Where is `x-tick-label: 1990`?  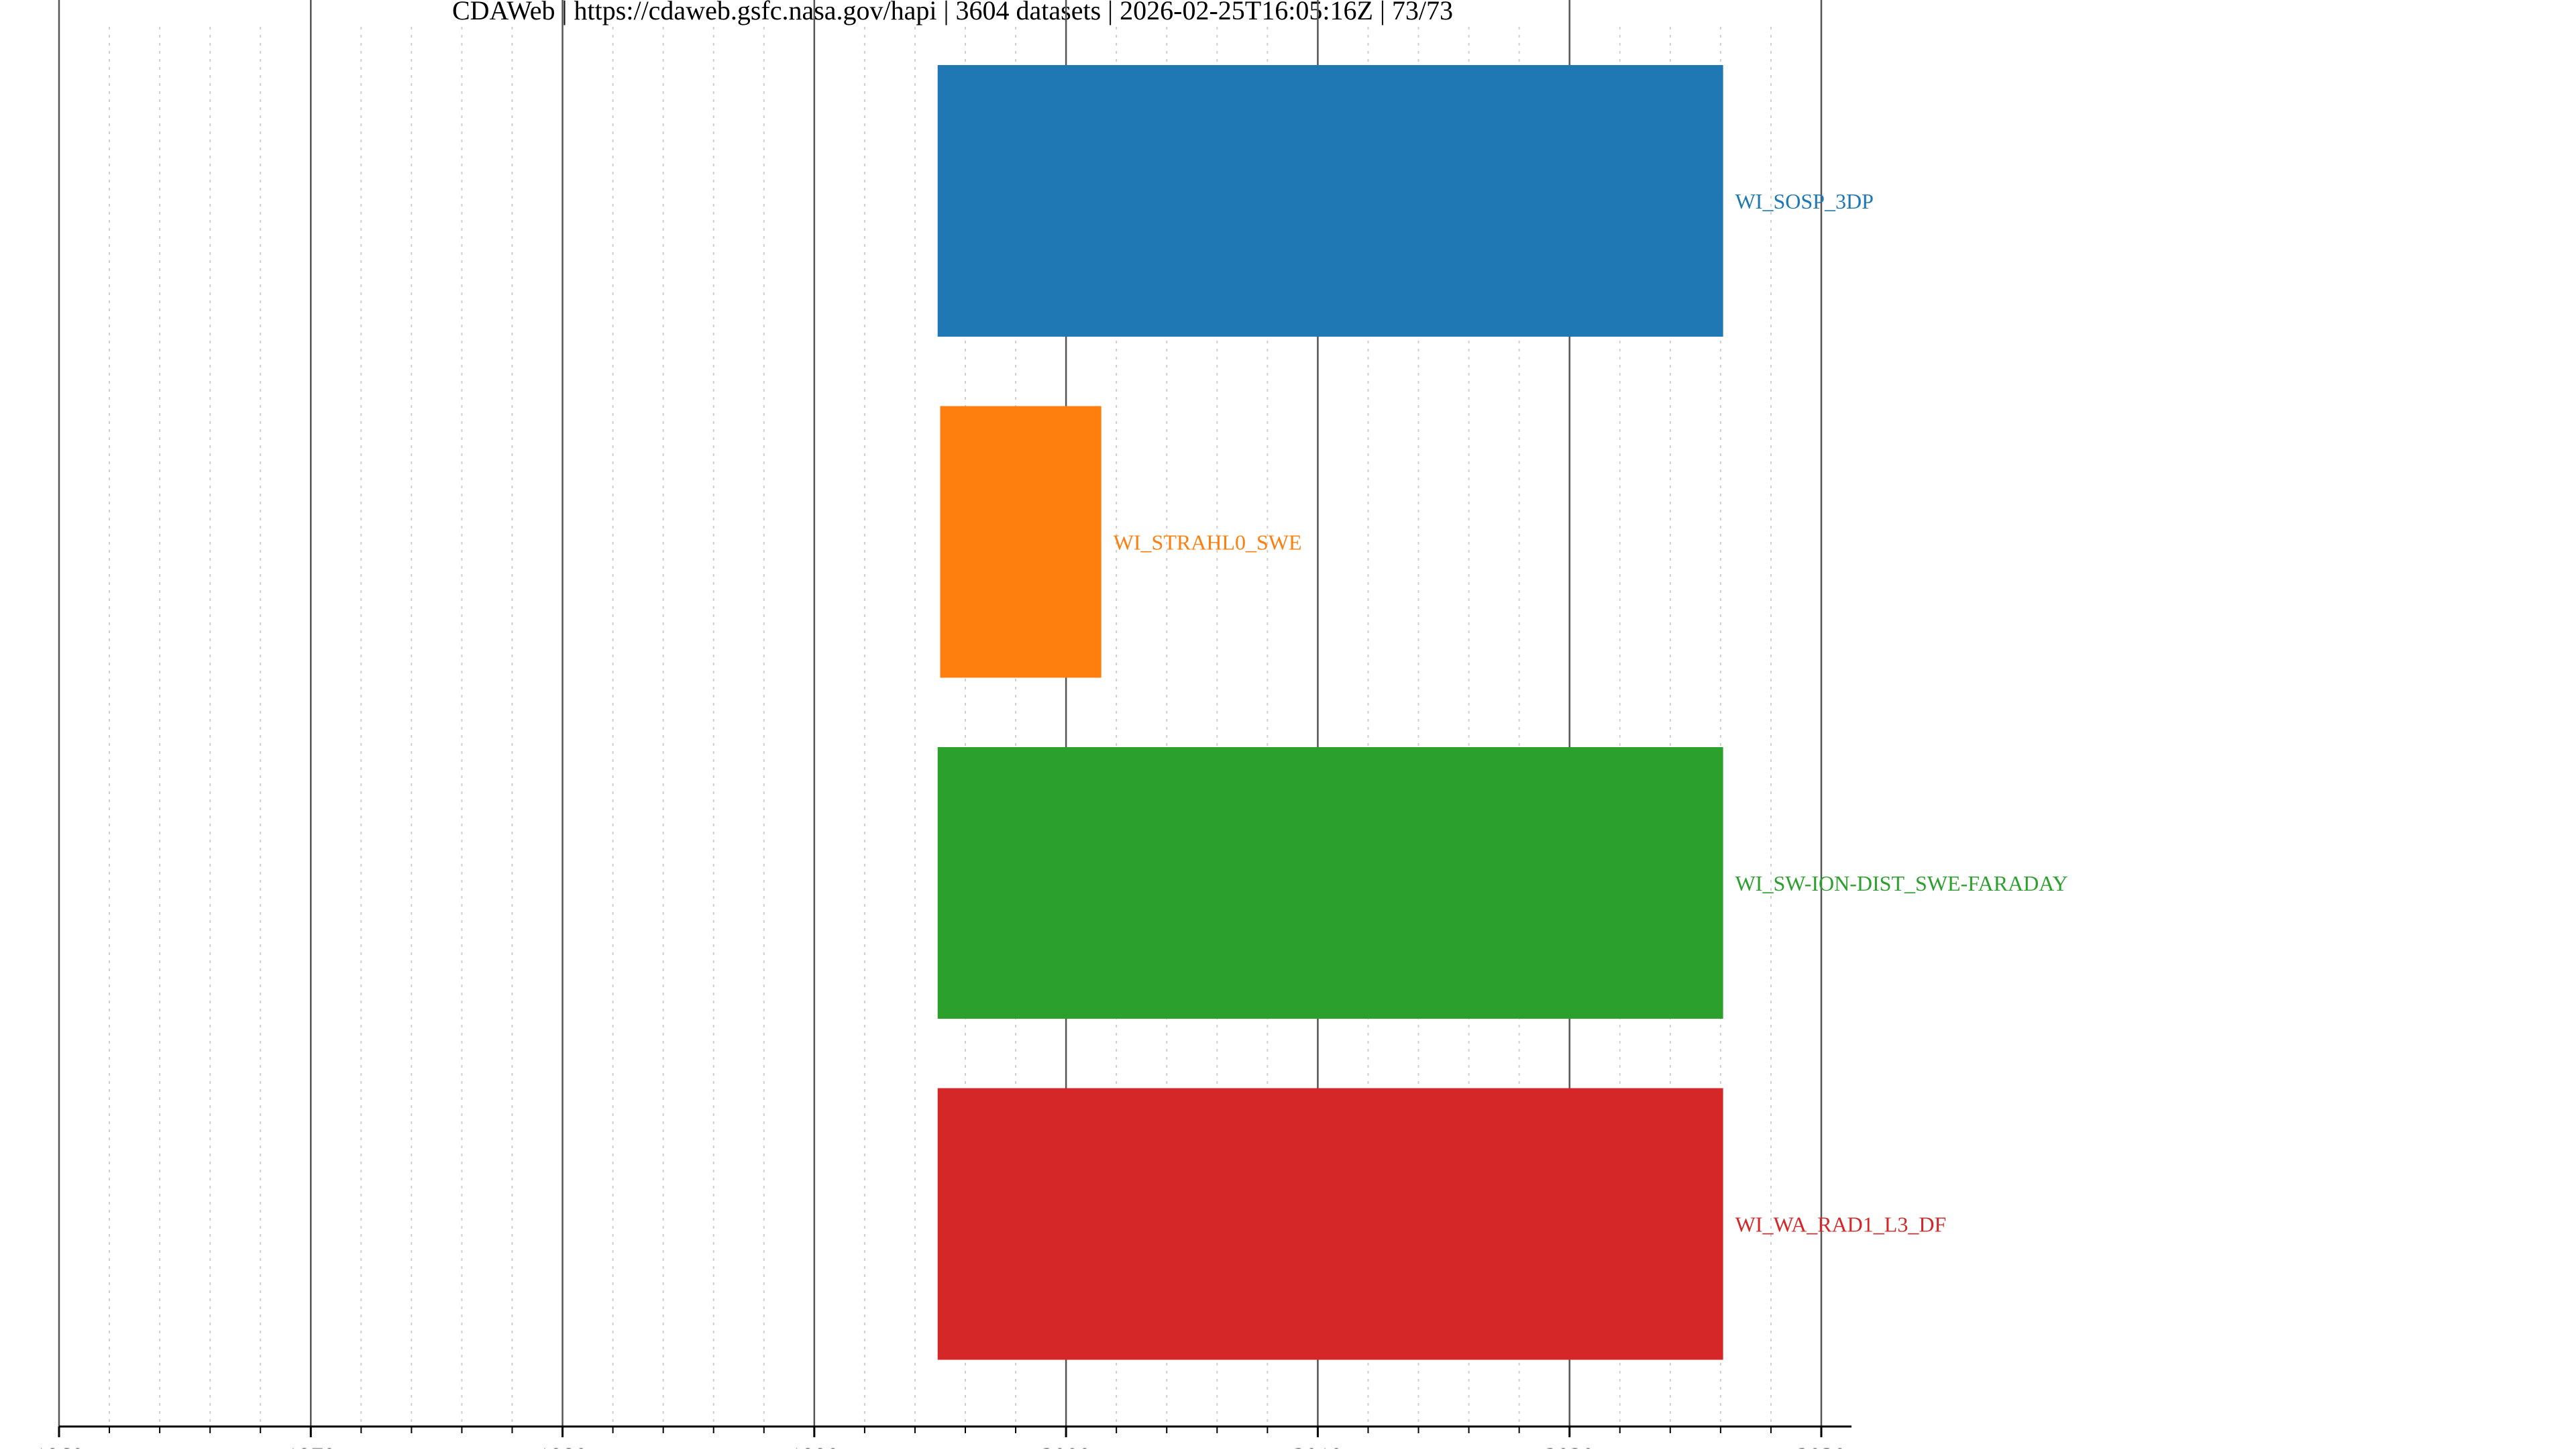
x-tick-label: 1990 is located at coordinates (814, 1446).